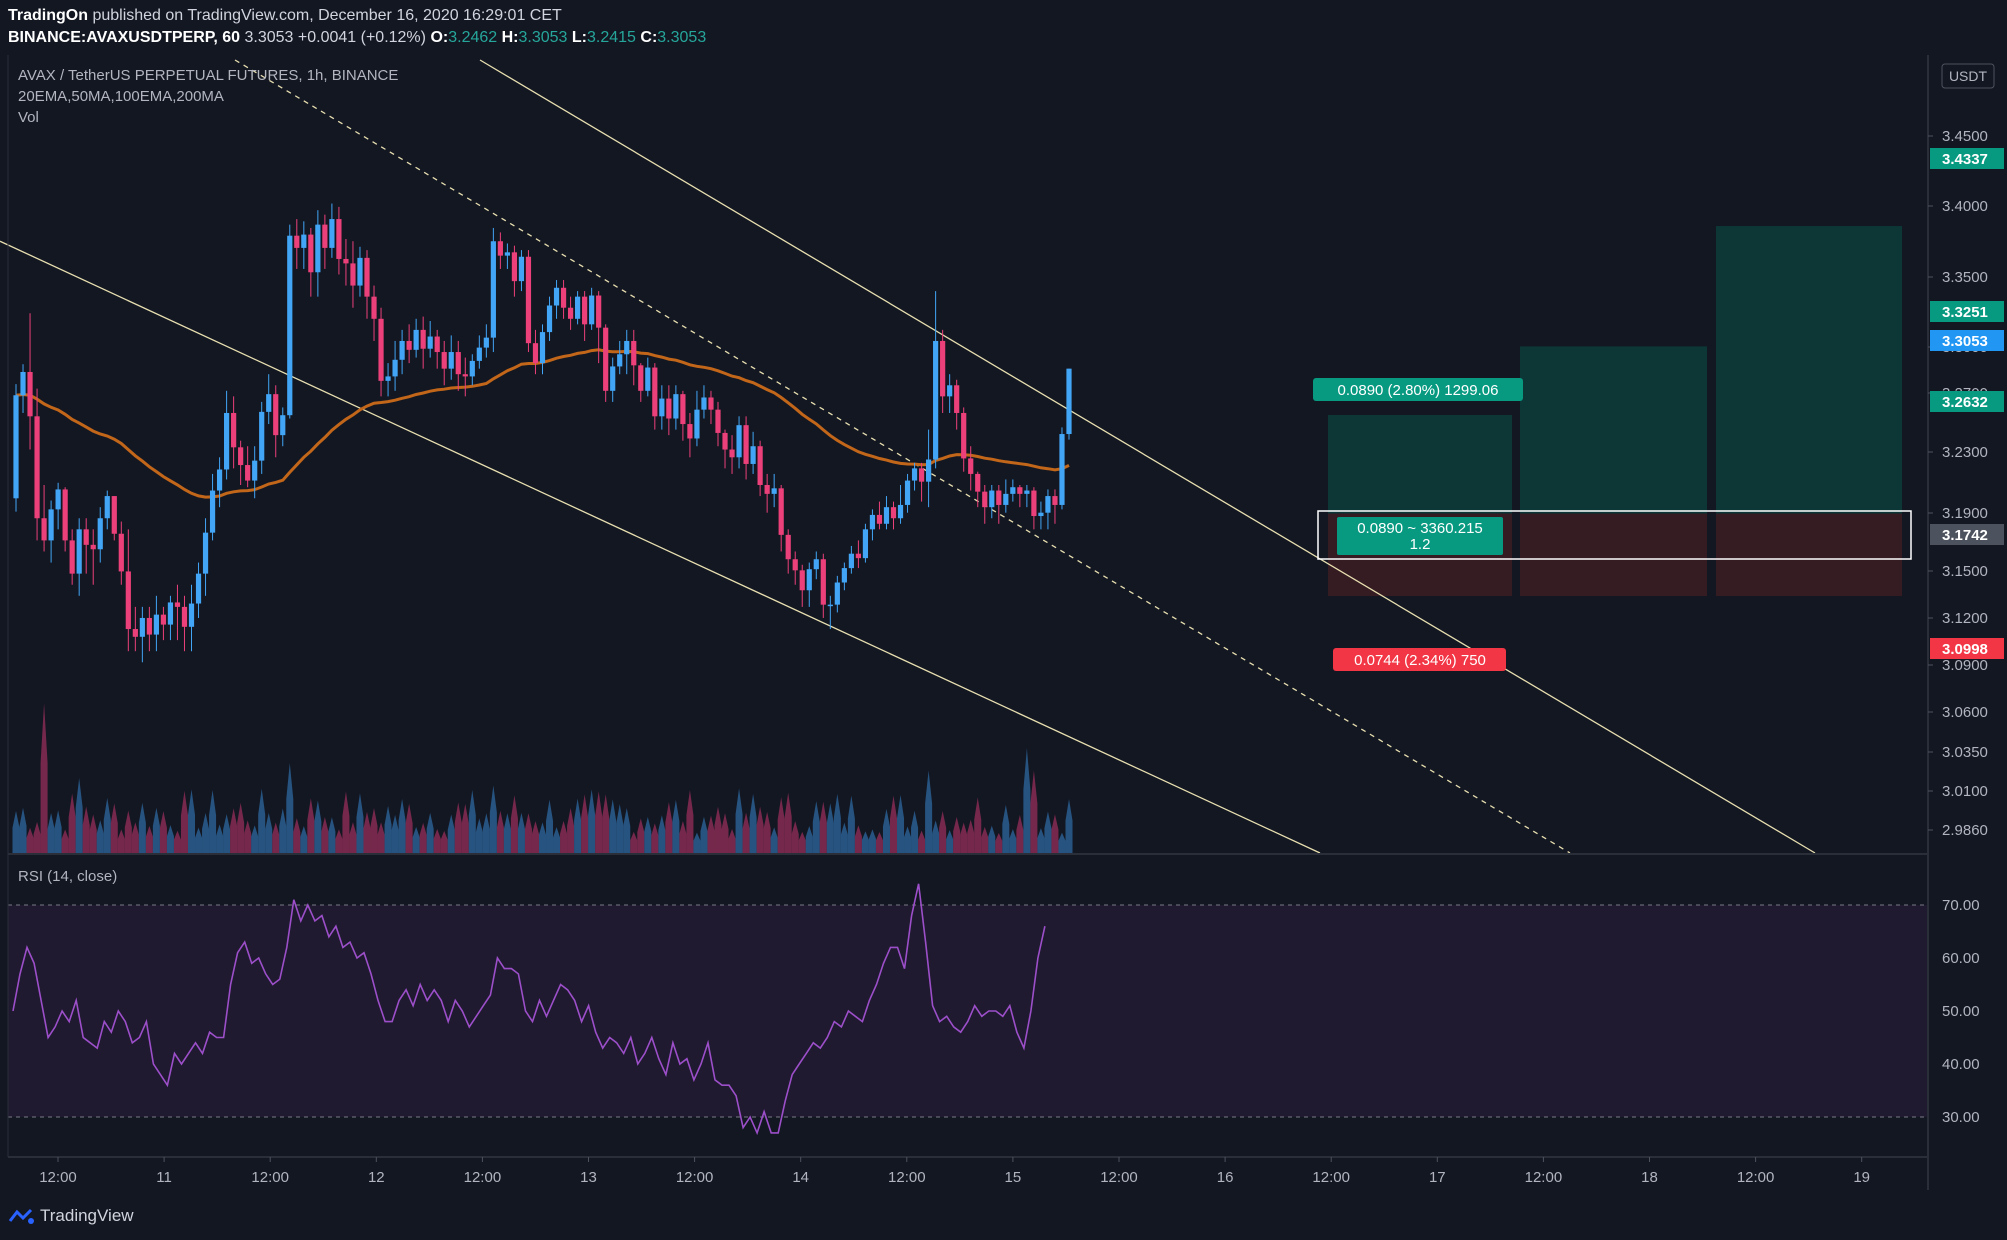  Describe the element at coordinates (1614, 535) in the screenshot. I see `position-entry-box` at that location.